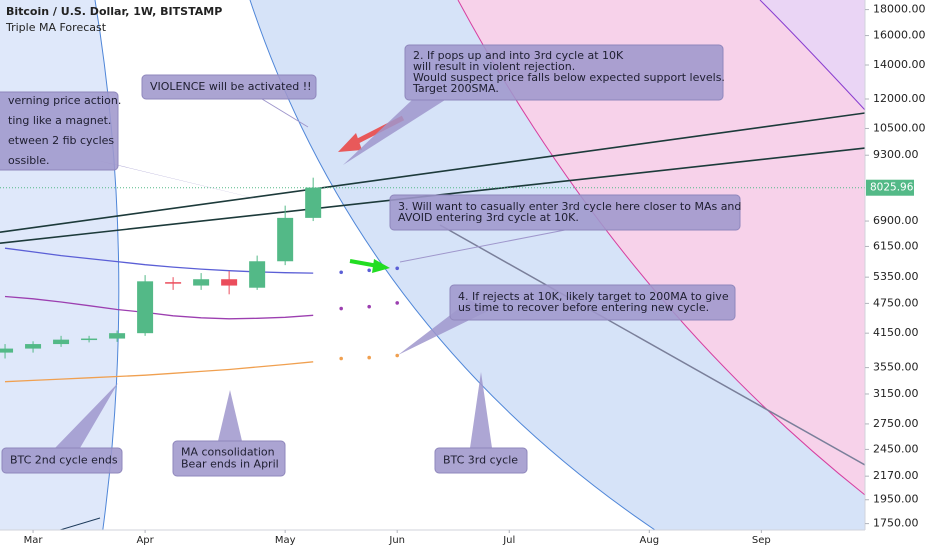 The height and width of the screenshot is (550, 932). What do you see at coordinates (145, 540) in the screenshot?
I see `x-tick-label: Apr` at bounding box center [145, 540].